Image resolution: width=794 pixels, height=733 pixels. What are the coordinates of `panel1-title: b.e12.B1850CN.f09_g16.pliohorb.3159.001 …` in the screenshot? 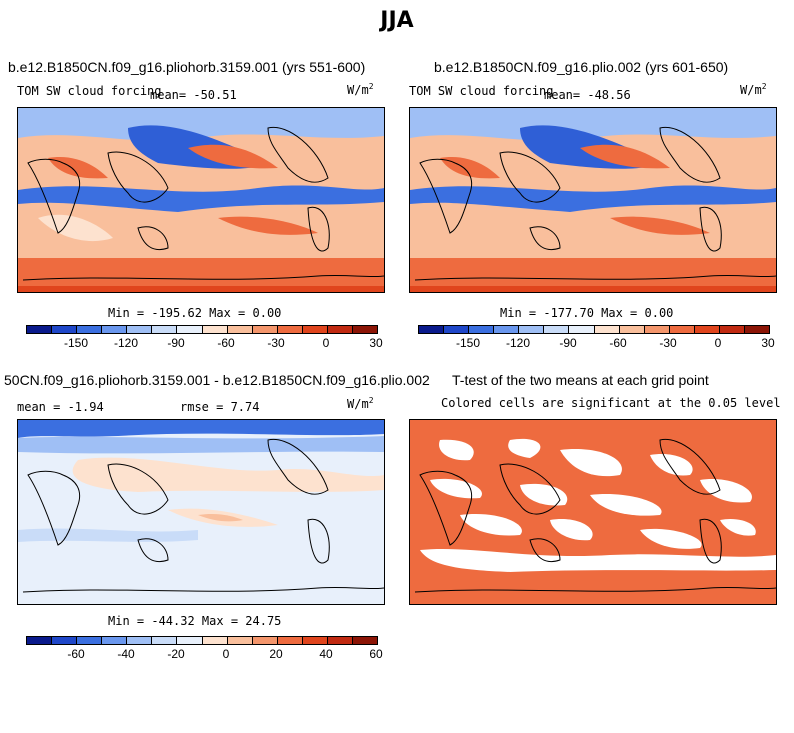 It's located at (187, 67).